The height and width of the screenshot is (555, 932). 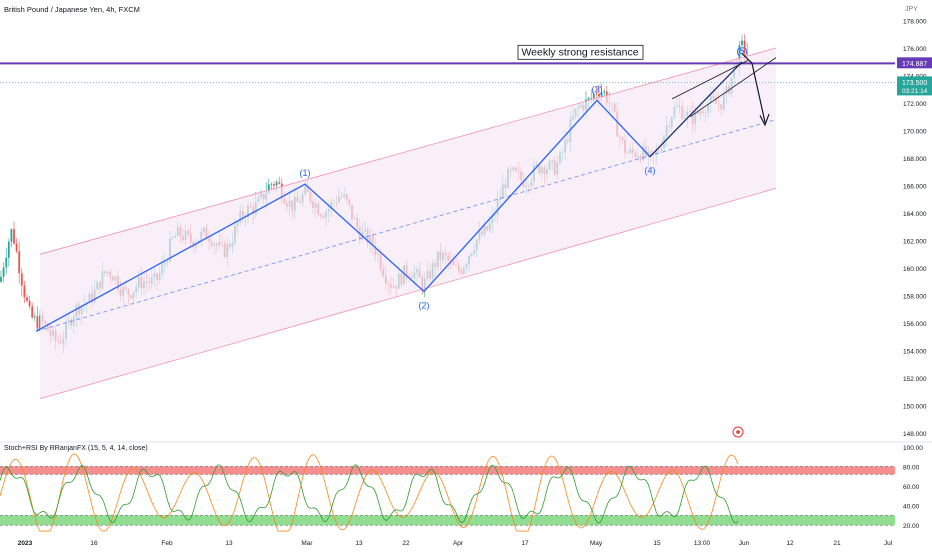 I want to click on price-tick-label: 158.000, so click(x=915, y=297).